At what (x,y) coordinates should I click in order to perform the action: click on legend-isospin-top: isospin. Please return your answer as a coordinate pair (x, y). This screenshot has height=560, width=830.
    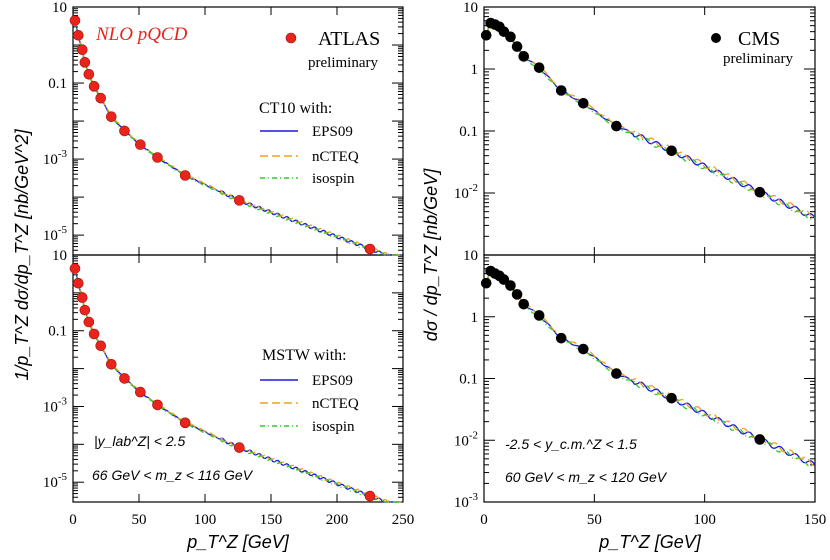
    Looking at the image, I should click on (333, 179).